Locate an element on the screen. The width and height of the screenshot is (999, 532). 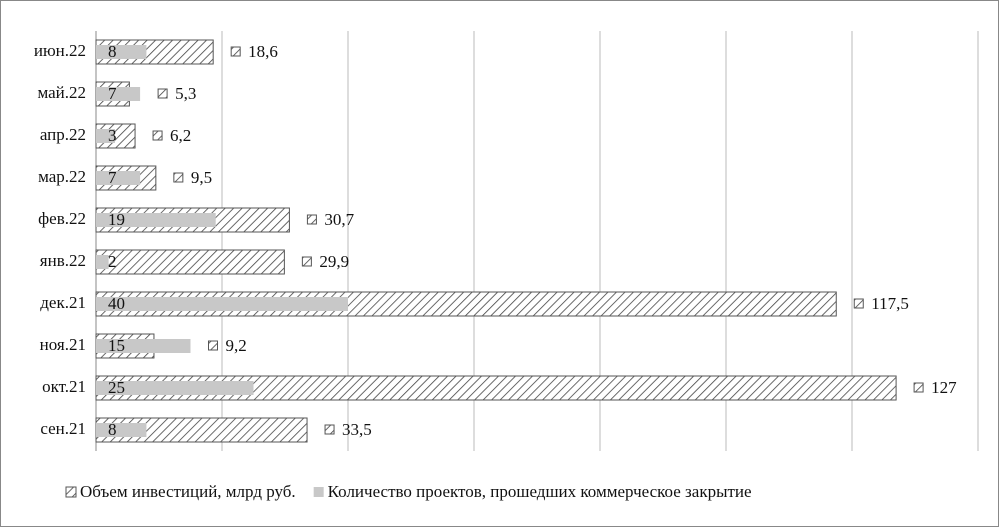
projects-label: 40 is located at coordinates (116, 303).